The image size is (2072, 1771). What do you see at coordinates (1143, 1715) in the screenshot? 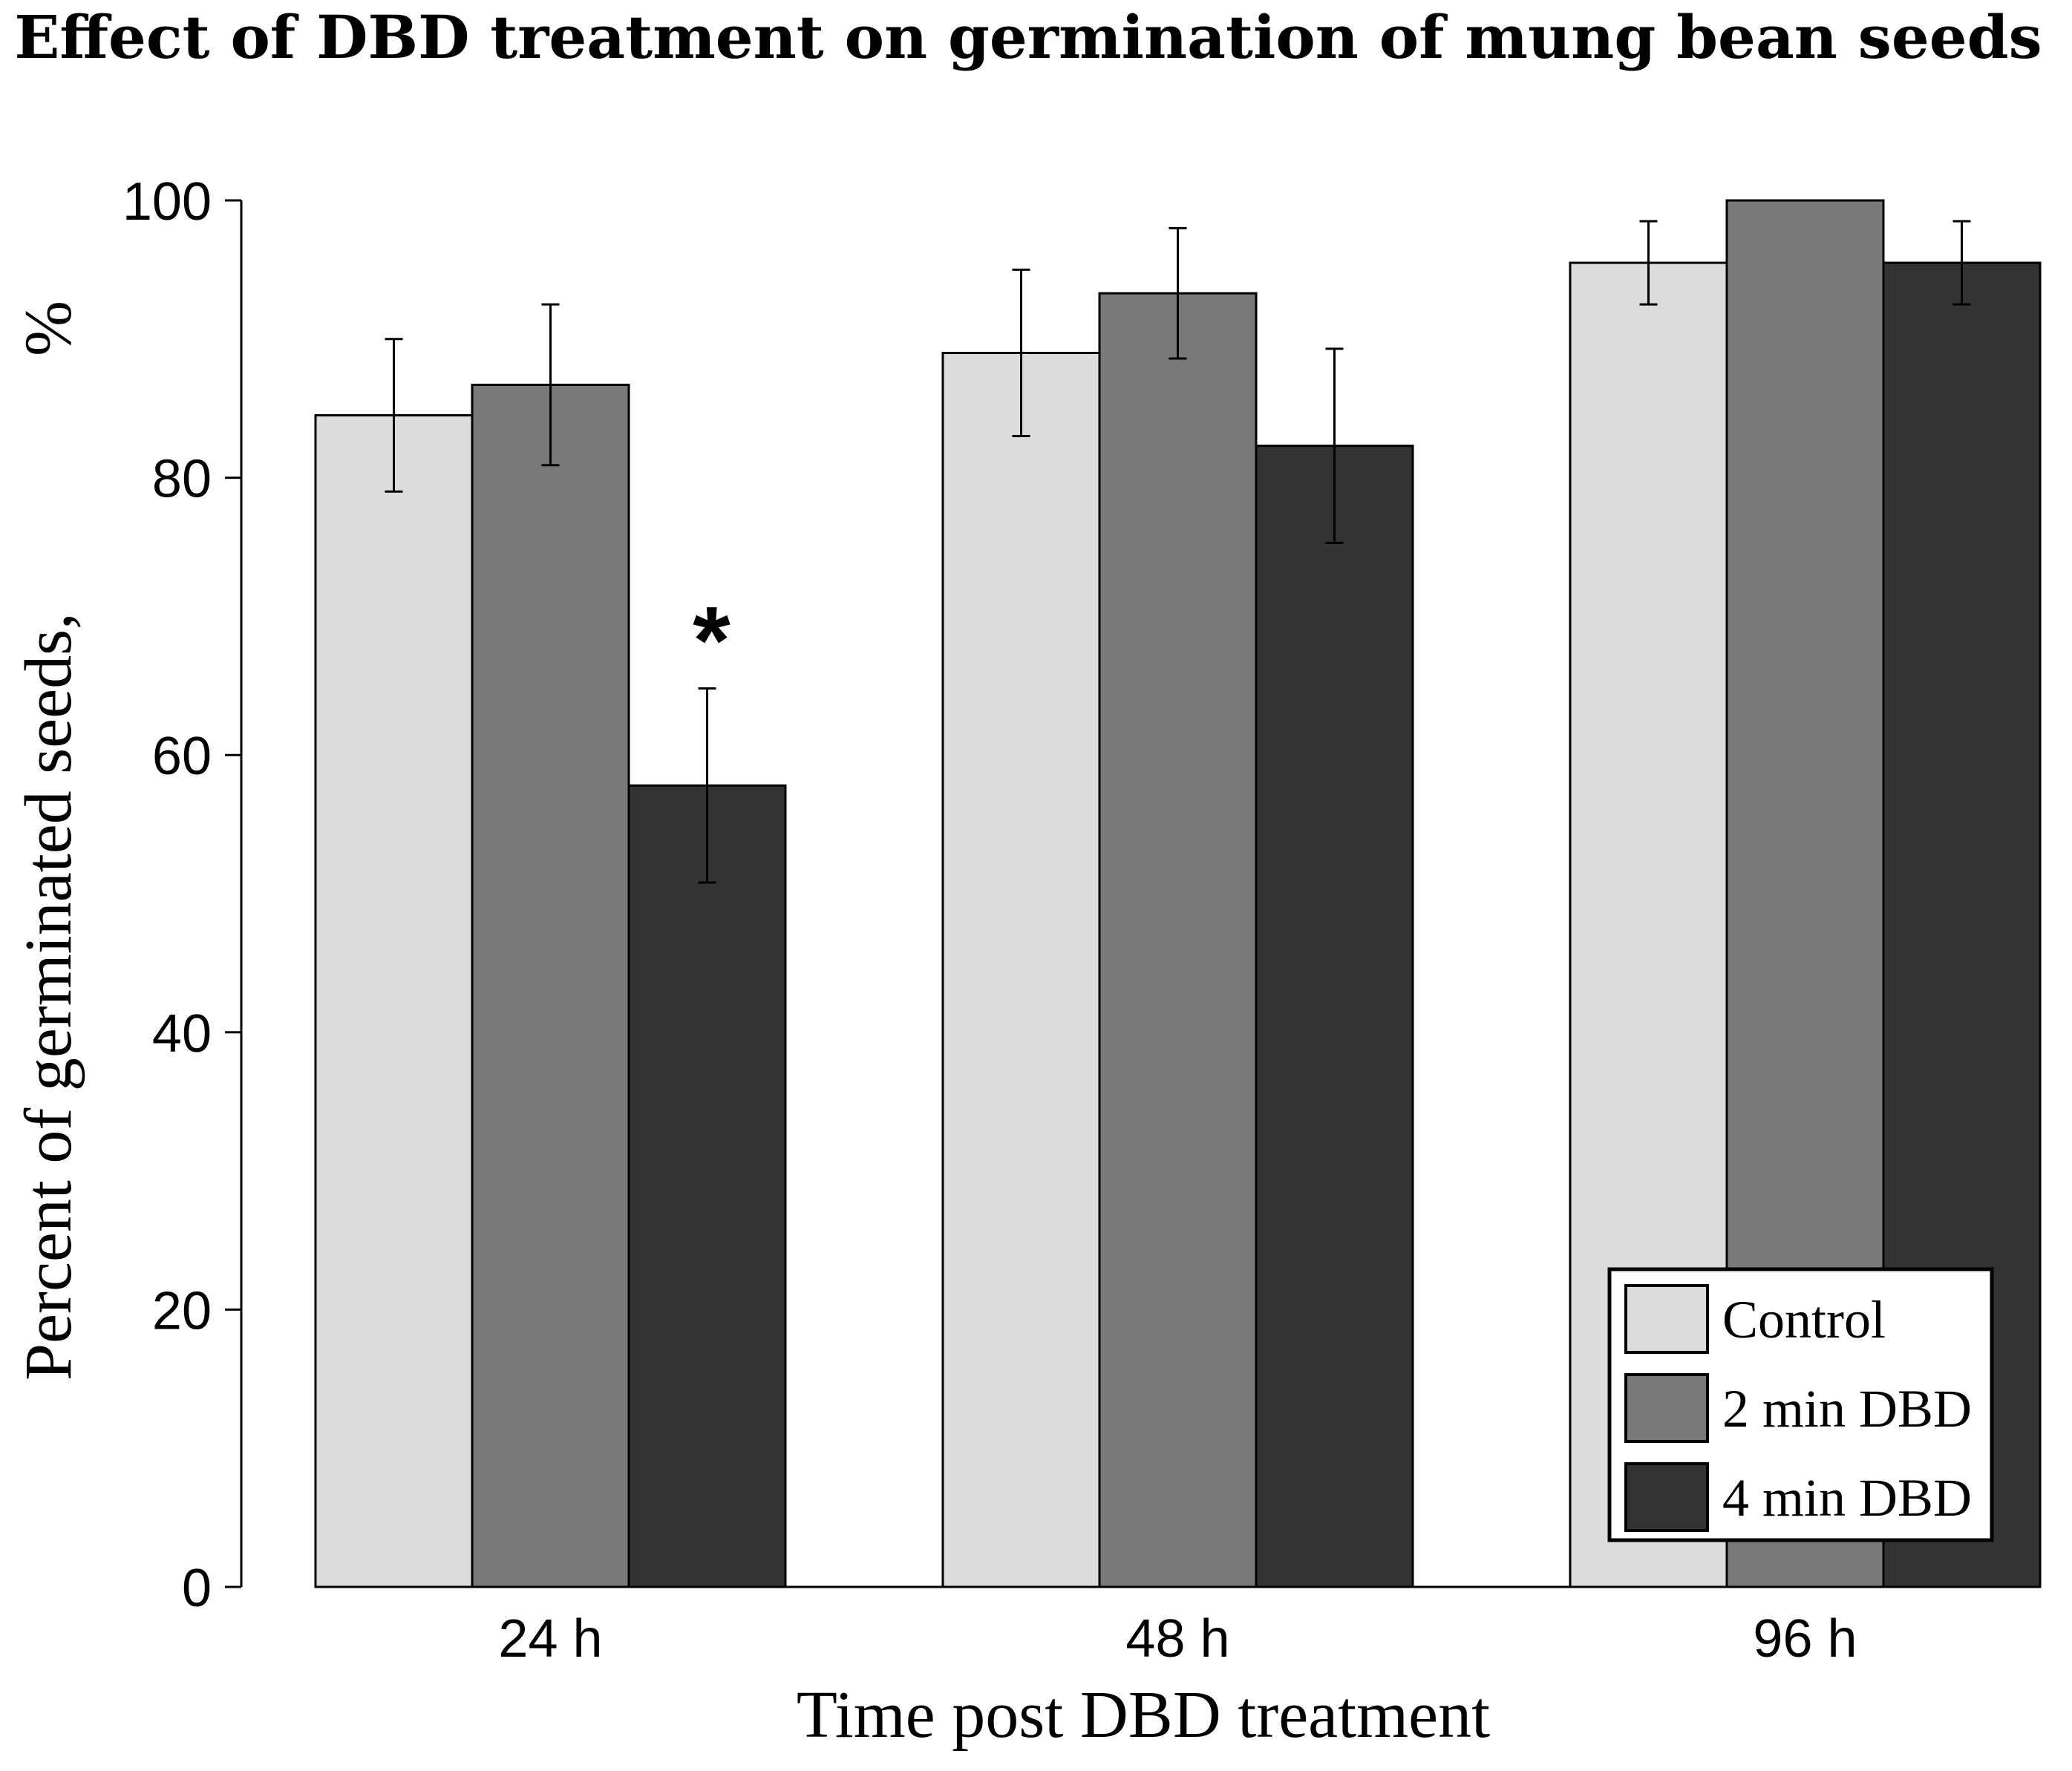
I see `x-axis-title: Time post DBD treatment` at bounding box center [1143, 1715].